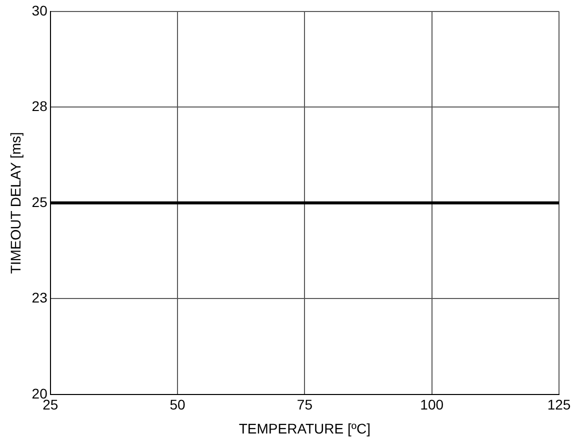 The image size is (581, 446). Describe the element at coordinates (559, 404) in the screenshot. I see `x-tick-label: 125` at that location.